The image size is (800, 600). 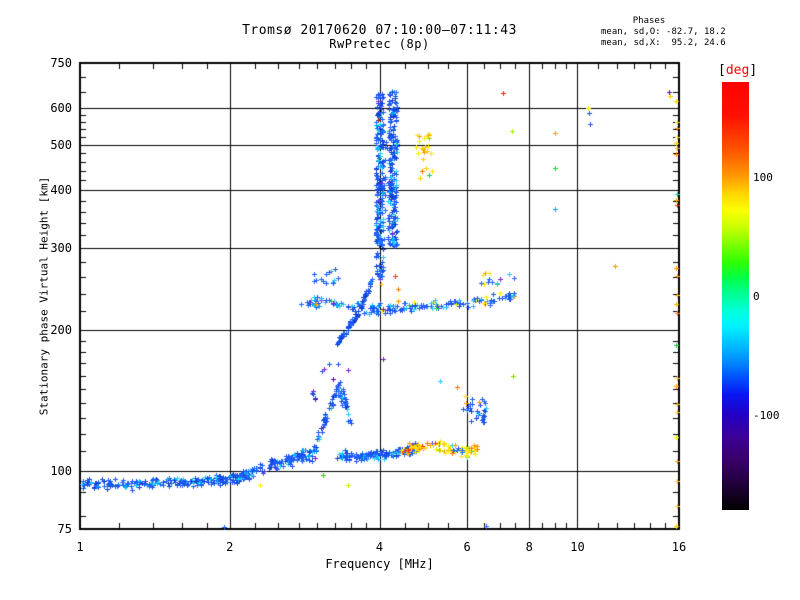 What do you see at coordinates (467, 547) in the screenshot?
I see `x-tick-label: 6` at bounding box center [467, 547].